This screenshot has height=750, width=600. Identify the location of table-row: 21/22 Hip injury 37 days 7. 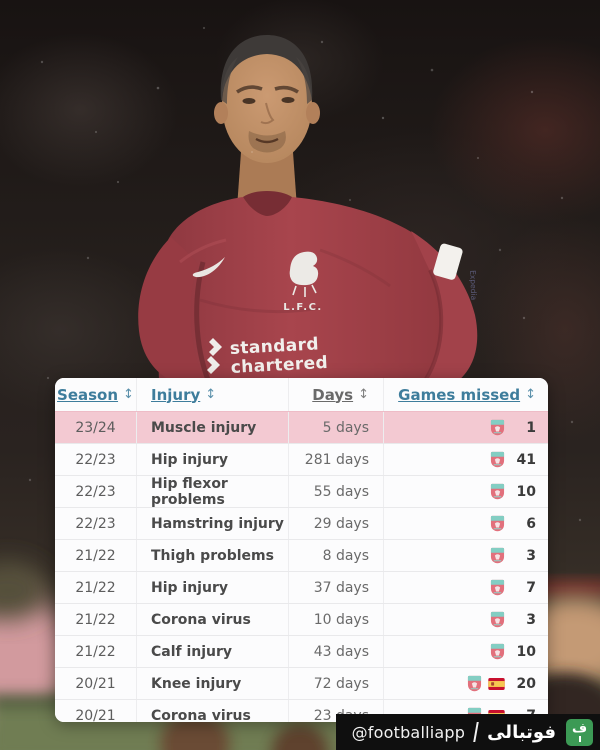
(301, 587).